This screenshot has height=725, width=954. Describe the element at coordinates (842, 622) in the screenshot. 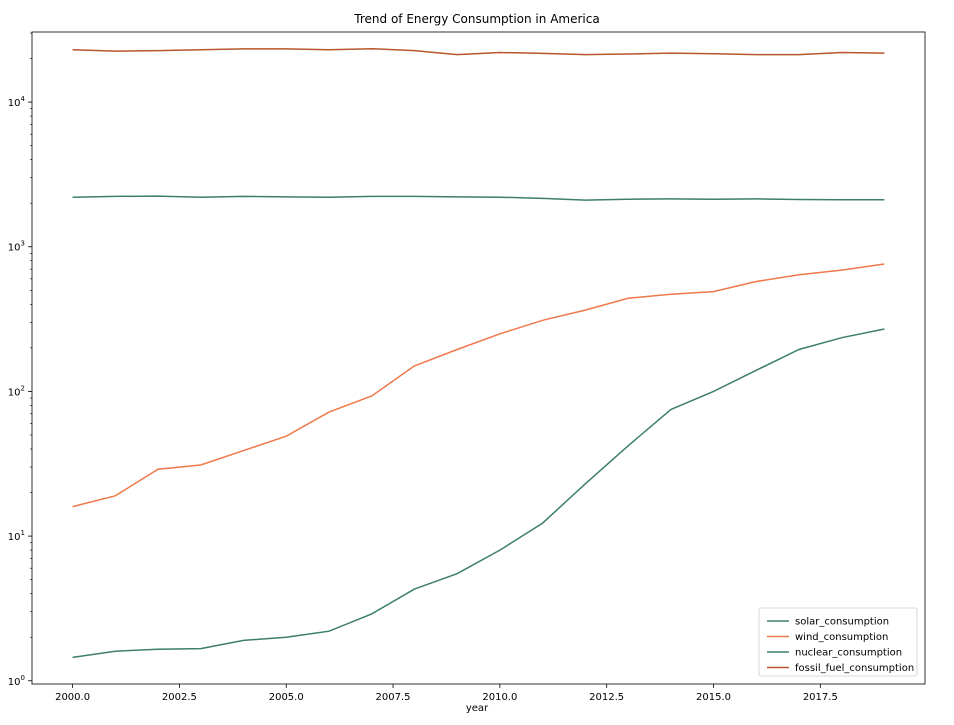

I see `legend-label: solar_consumption` at that location.